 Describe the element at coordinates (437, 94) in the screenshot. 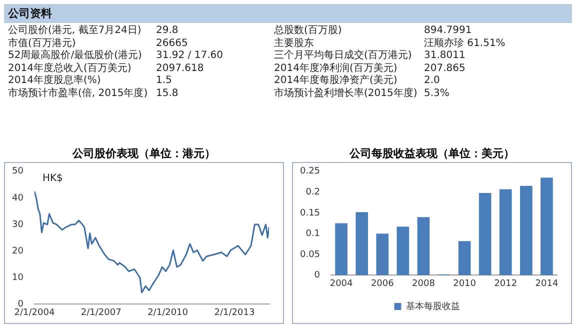

I see `text: 5.3%` at that location.